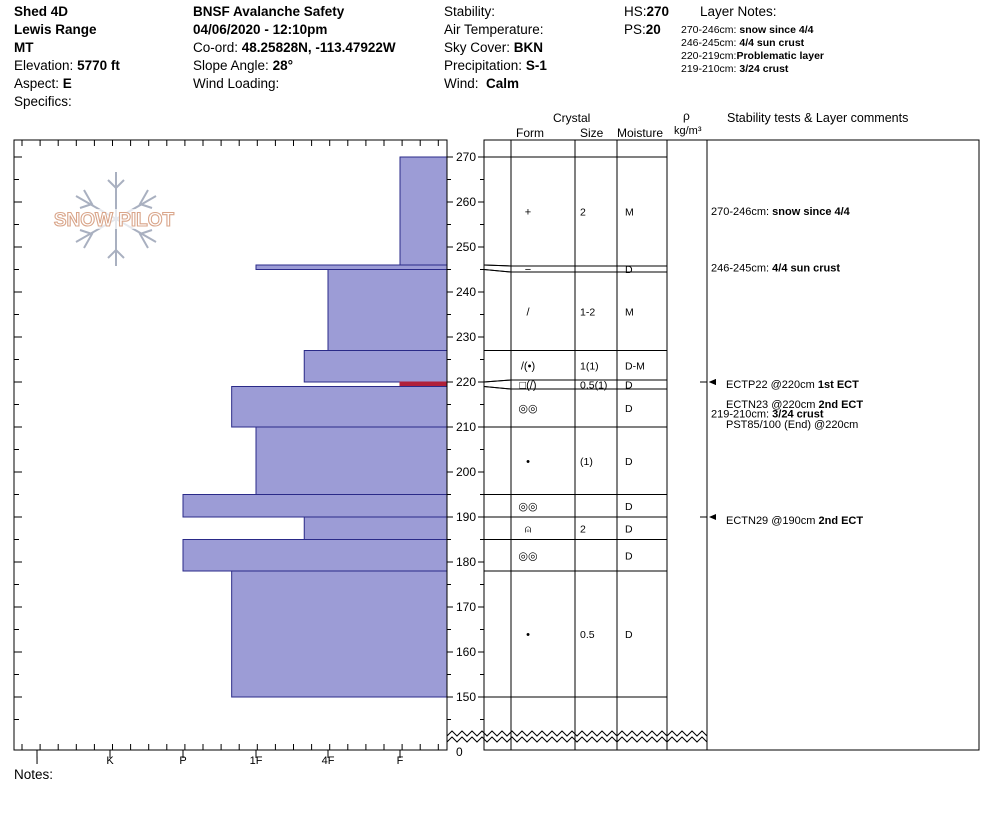 The width and height of the screenshot is (994, 840). What do you see at coordinates (838, 385) in the screenshot?
I see `stability-test-label: 1st ECT` at bounding box center [838, 385].